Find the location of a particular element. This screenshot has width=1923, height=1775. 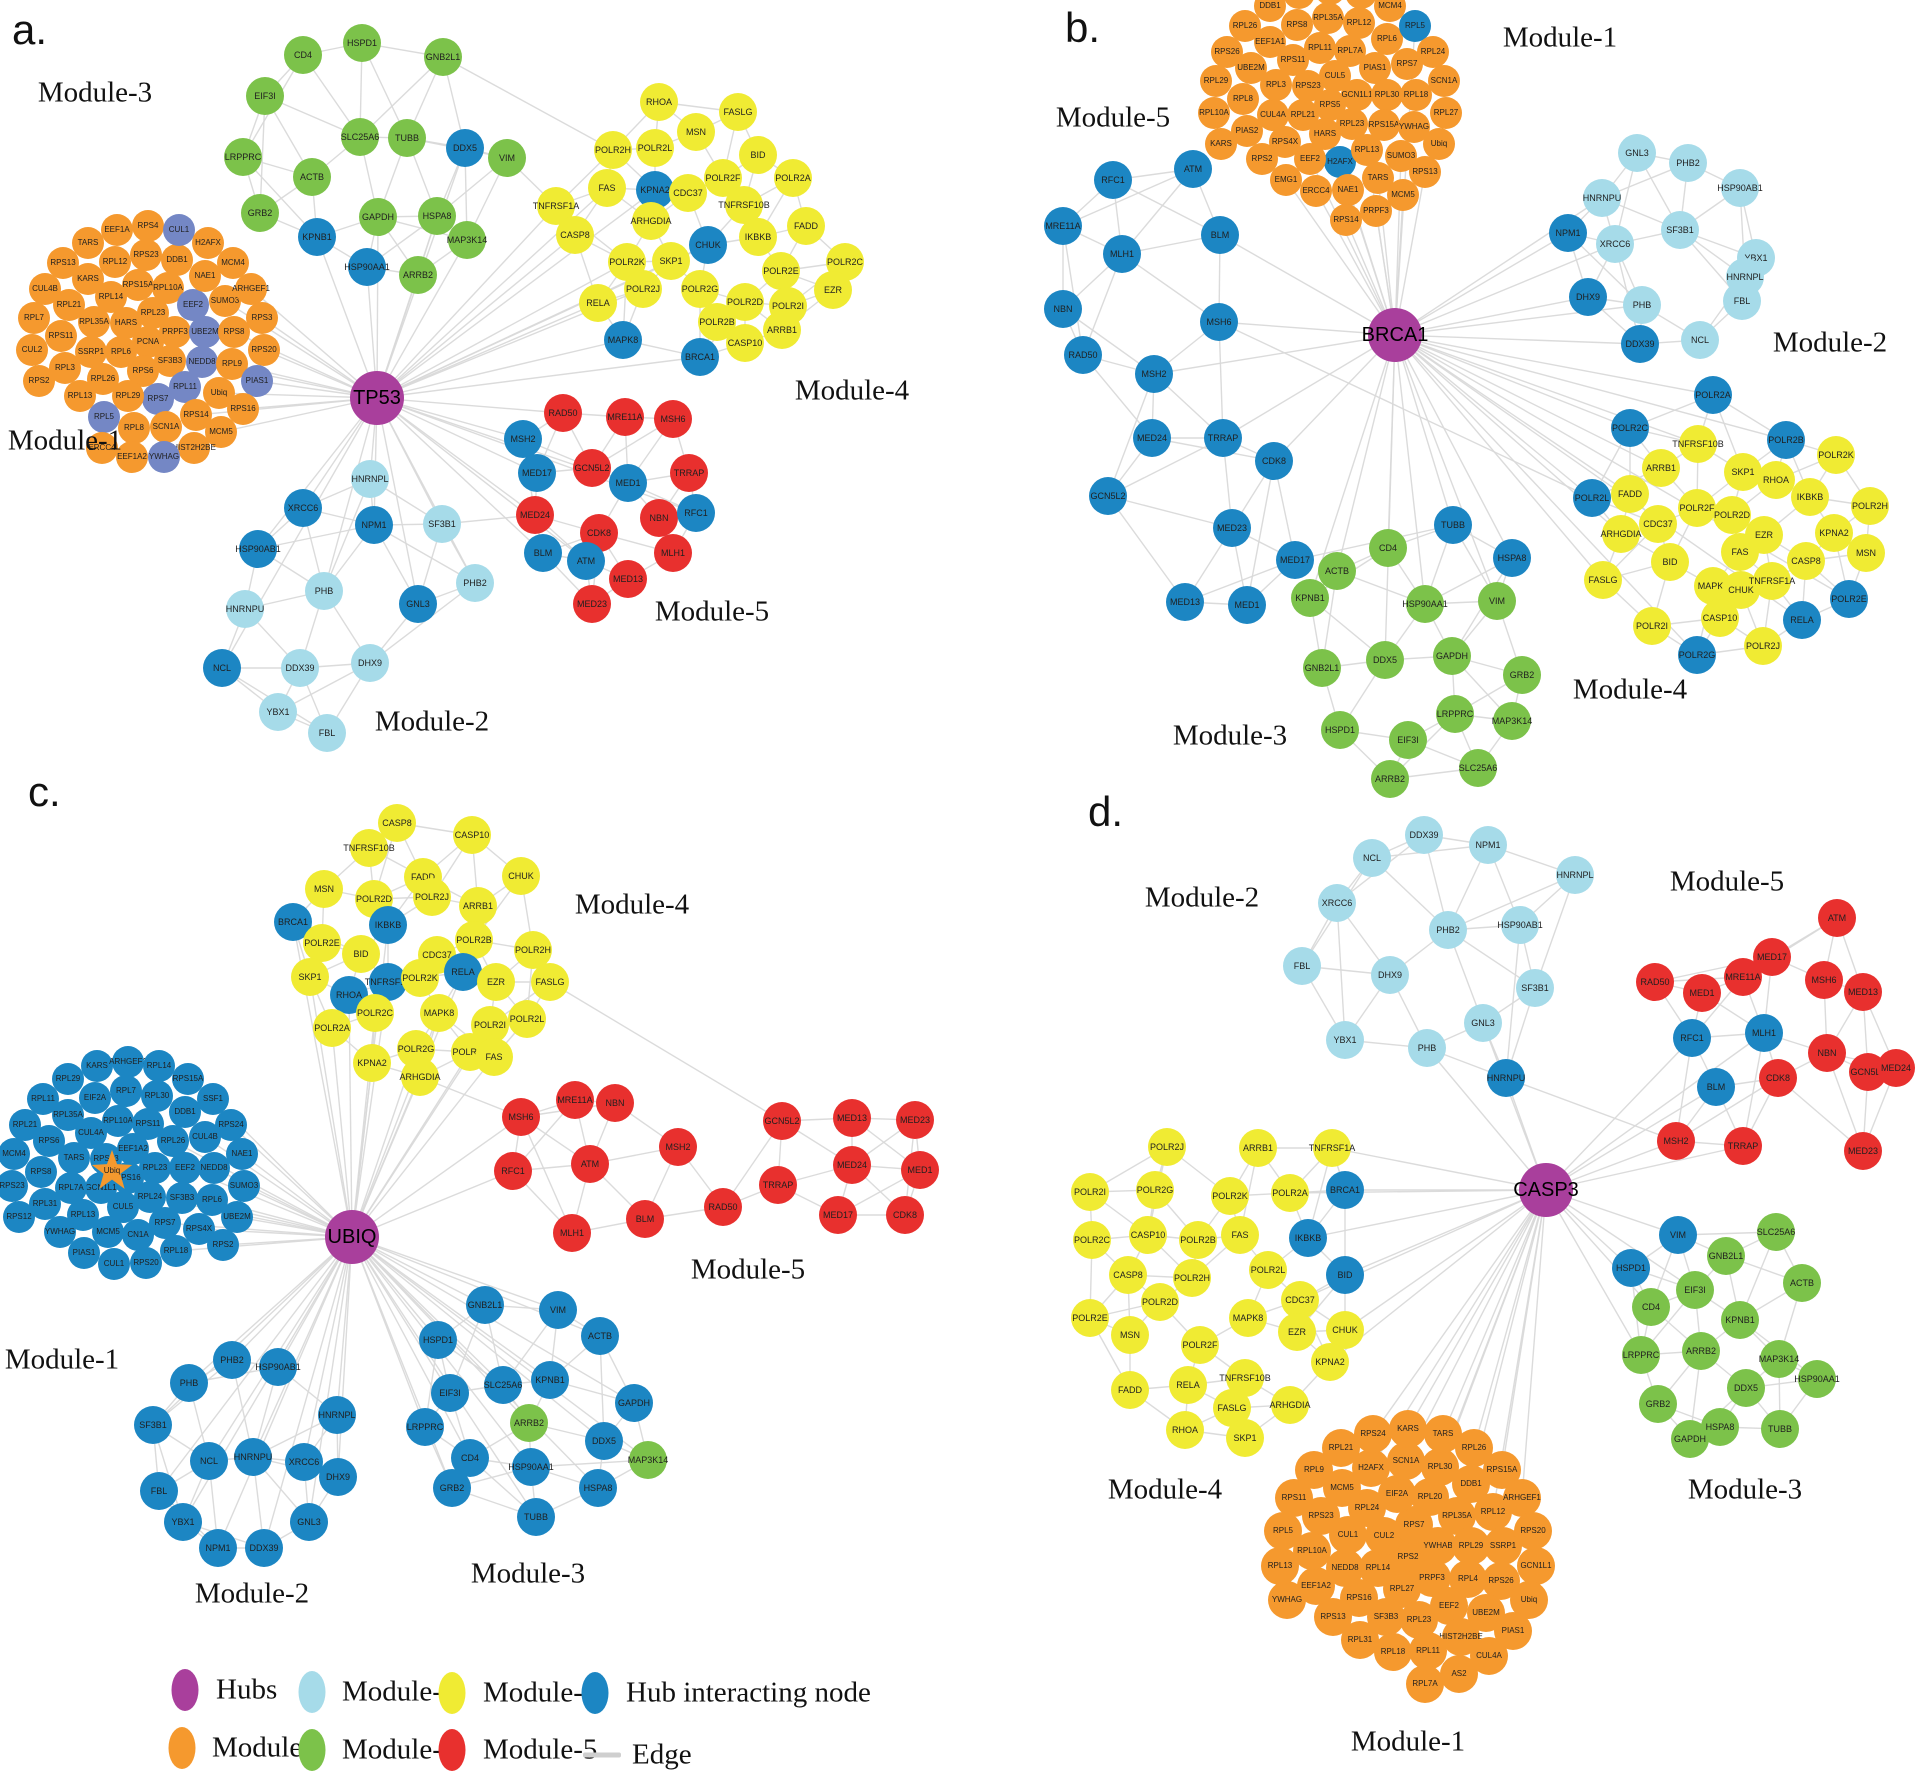

node-label: RFC1 is located at coordinates (1692, 1037).